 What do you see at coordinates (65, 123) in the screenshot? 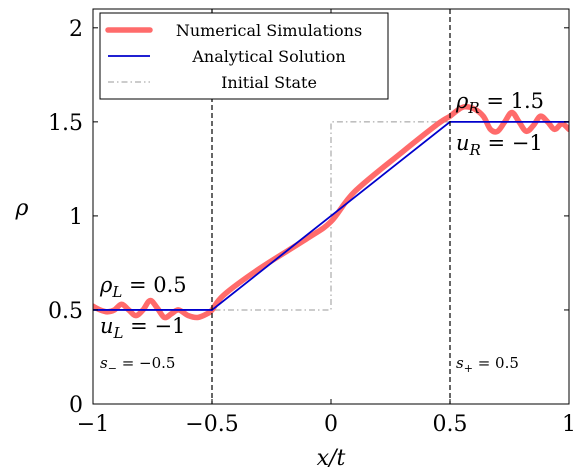
I see `y-tick-label: 1.5` at bounding box center [65, 123].